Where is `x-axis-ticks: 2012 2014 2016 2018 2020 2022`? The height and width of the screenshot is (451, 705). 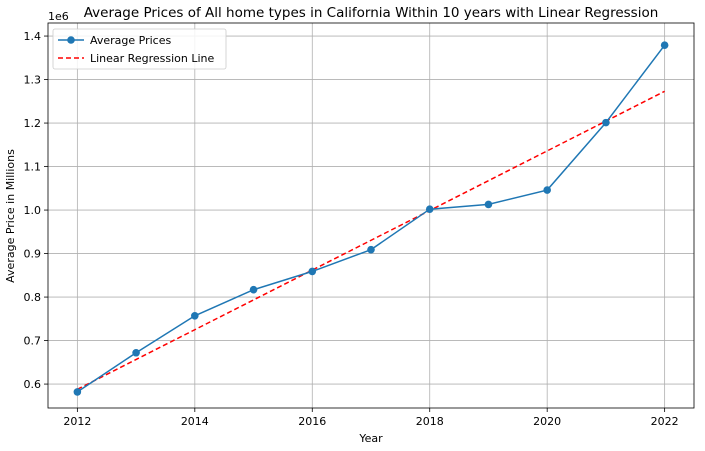
x-axis-ticks: 2012 2014 2016 2018 2020 2022 is located at coordinates (371, 418).